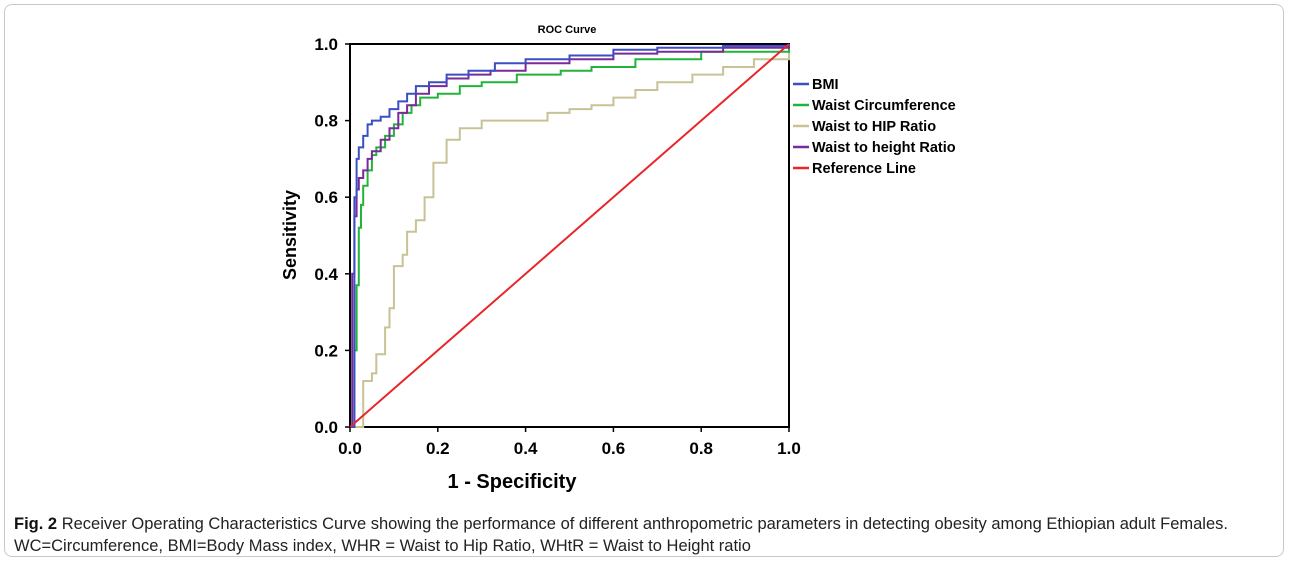  I want to click on x-tick-label: 1.0, so click(789, 448).